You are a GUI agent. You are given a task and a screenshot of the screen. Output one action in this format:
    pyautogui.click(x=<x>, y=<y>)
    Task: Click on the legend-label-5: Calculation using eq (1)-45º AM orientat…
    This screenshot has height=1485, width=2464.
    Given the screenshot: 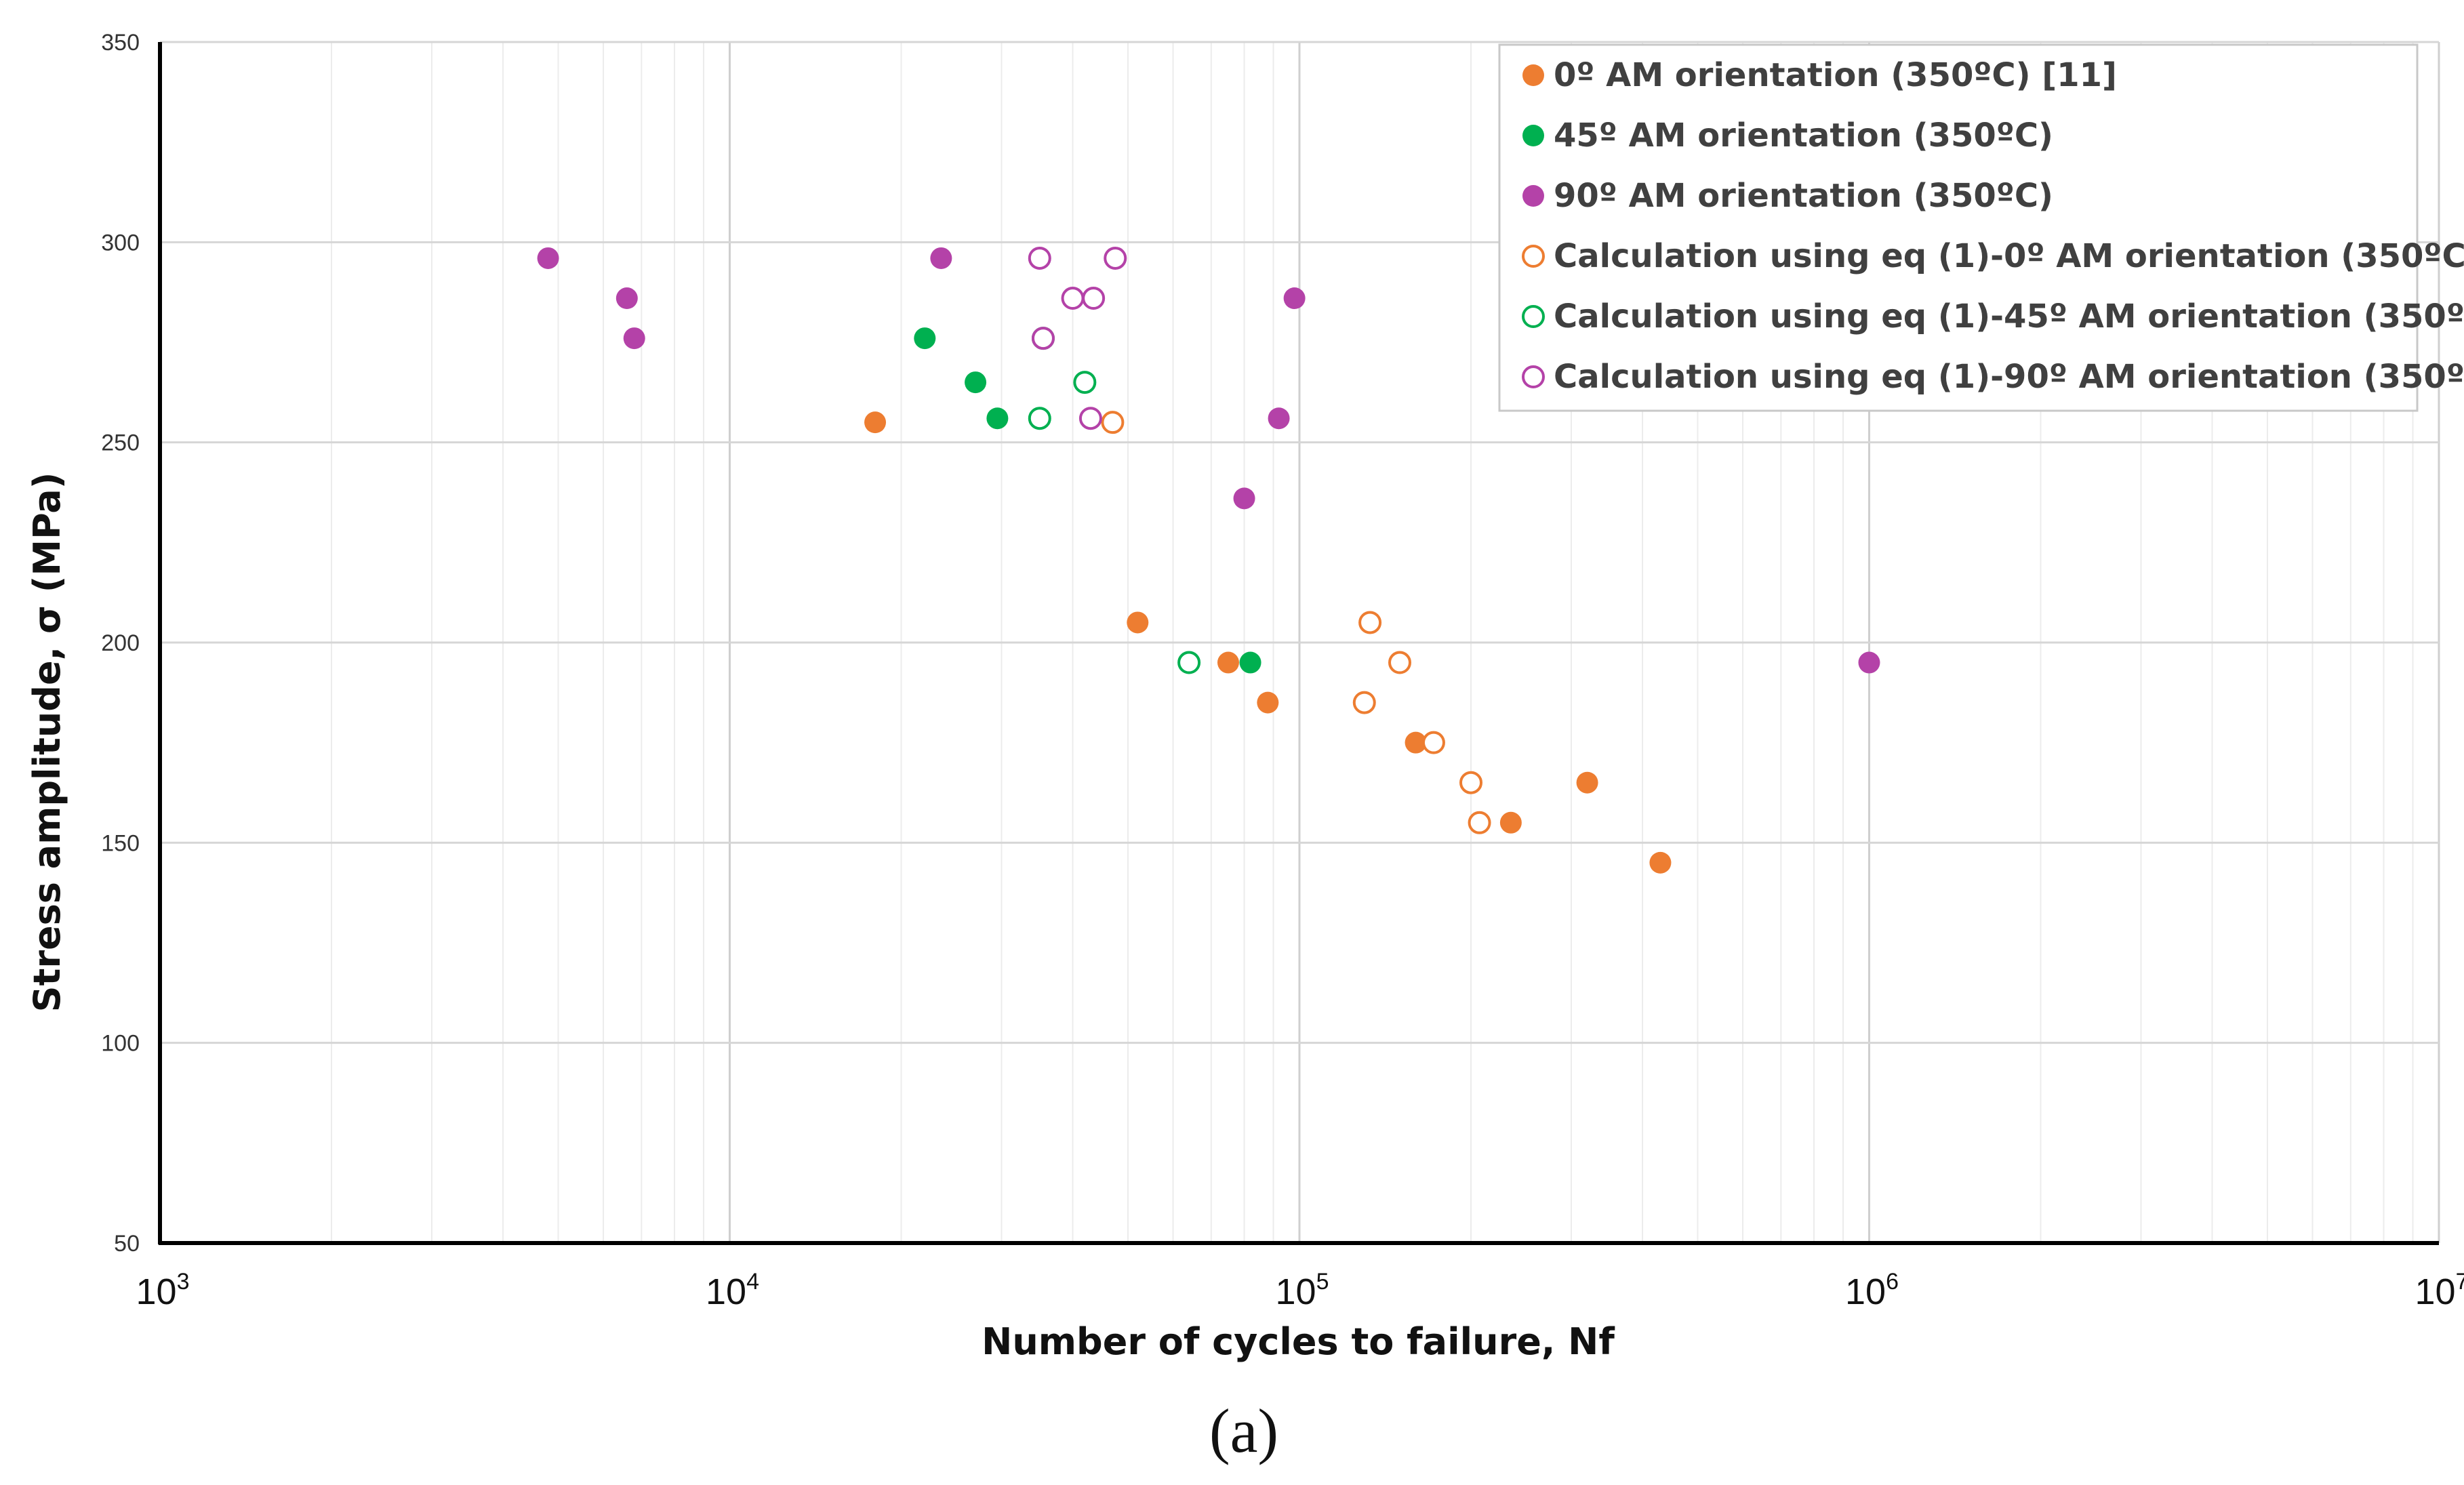 What is the action you would take?
    pyautogui.click(x=2009, y=316)
    